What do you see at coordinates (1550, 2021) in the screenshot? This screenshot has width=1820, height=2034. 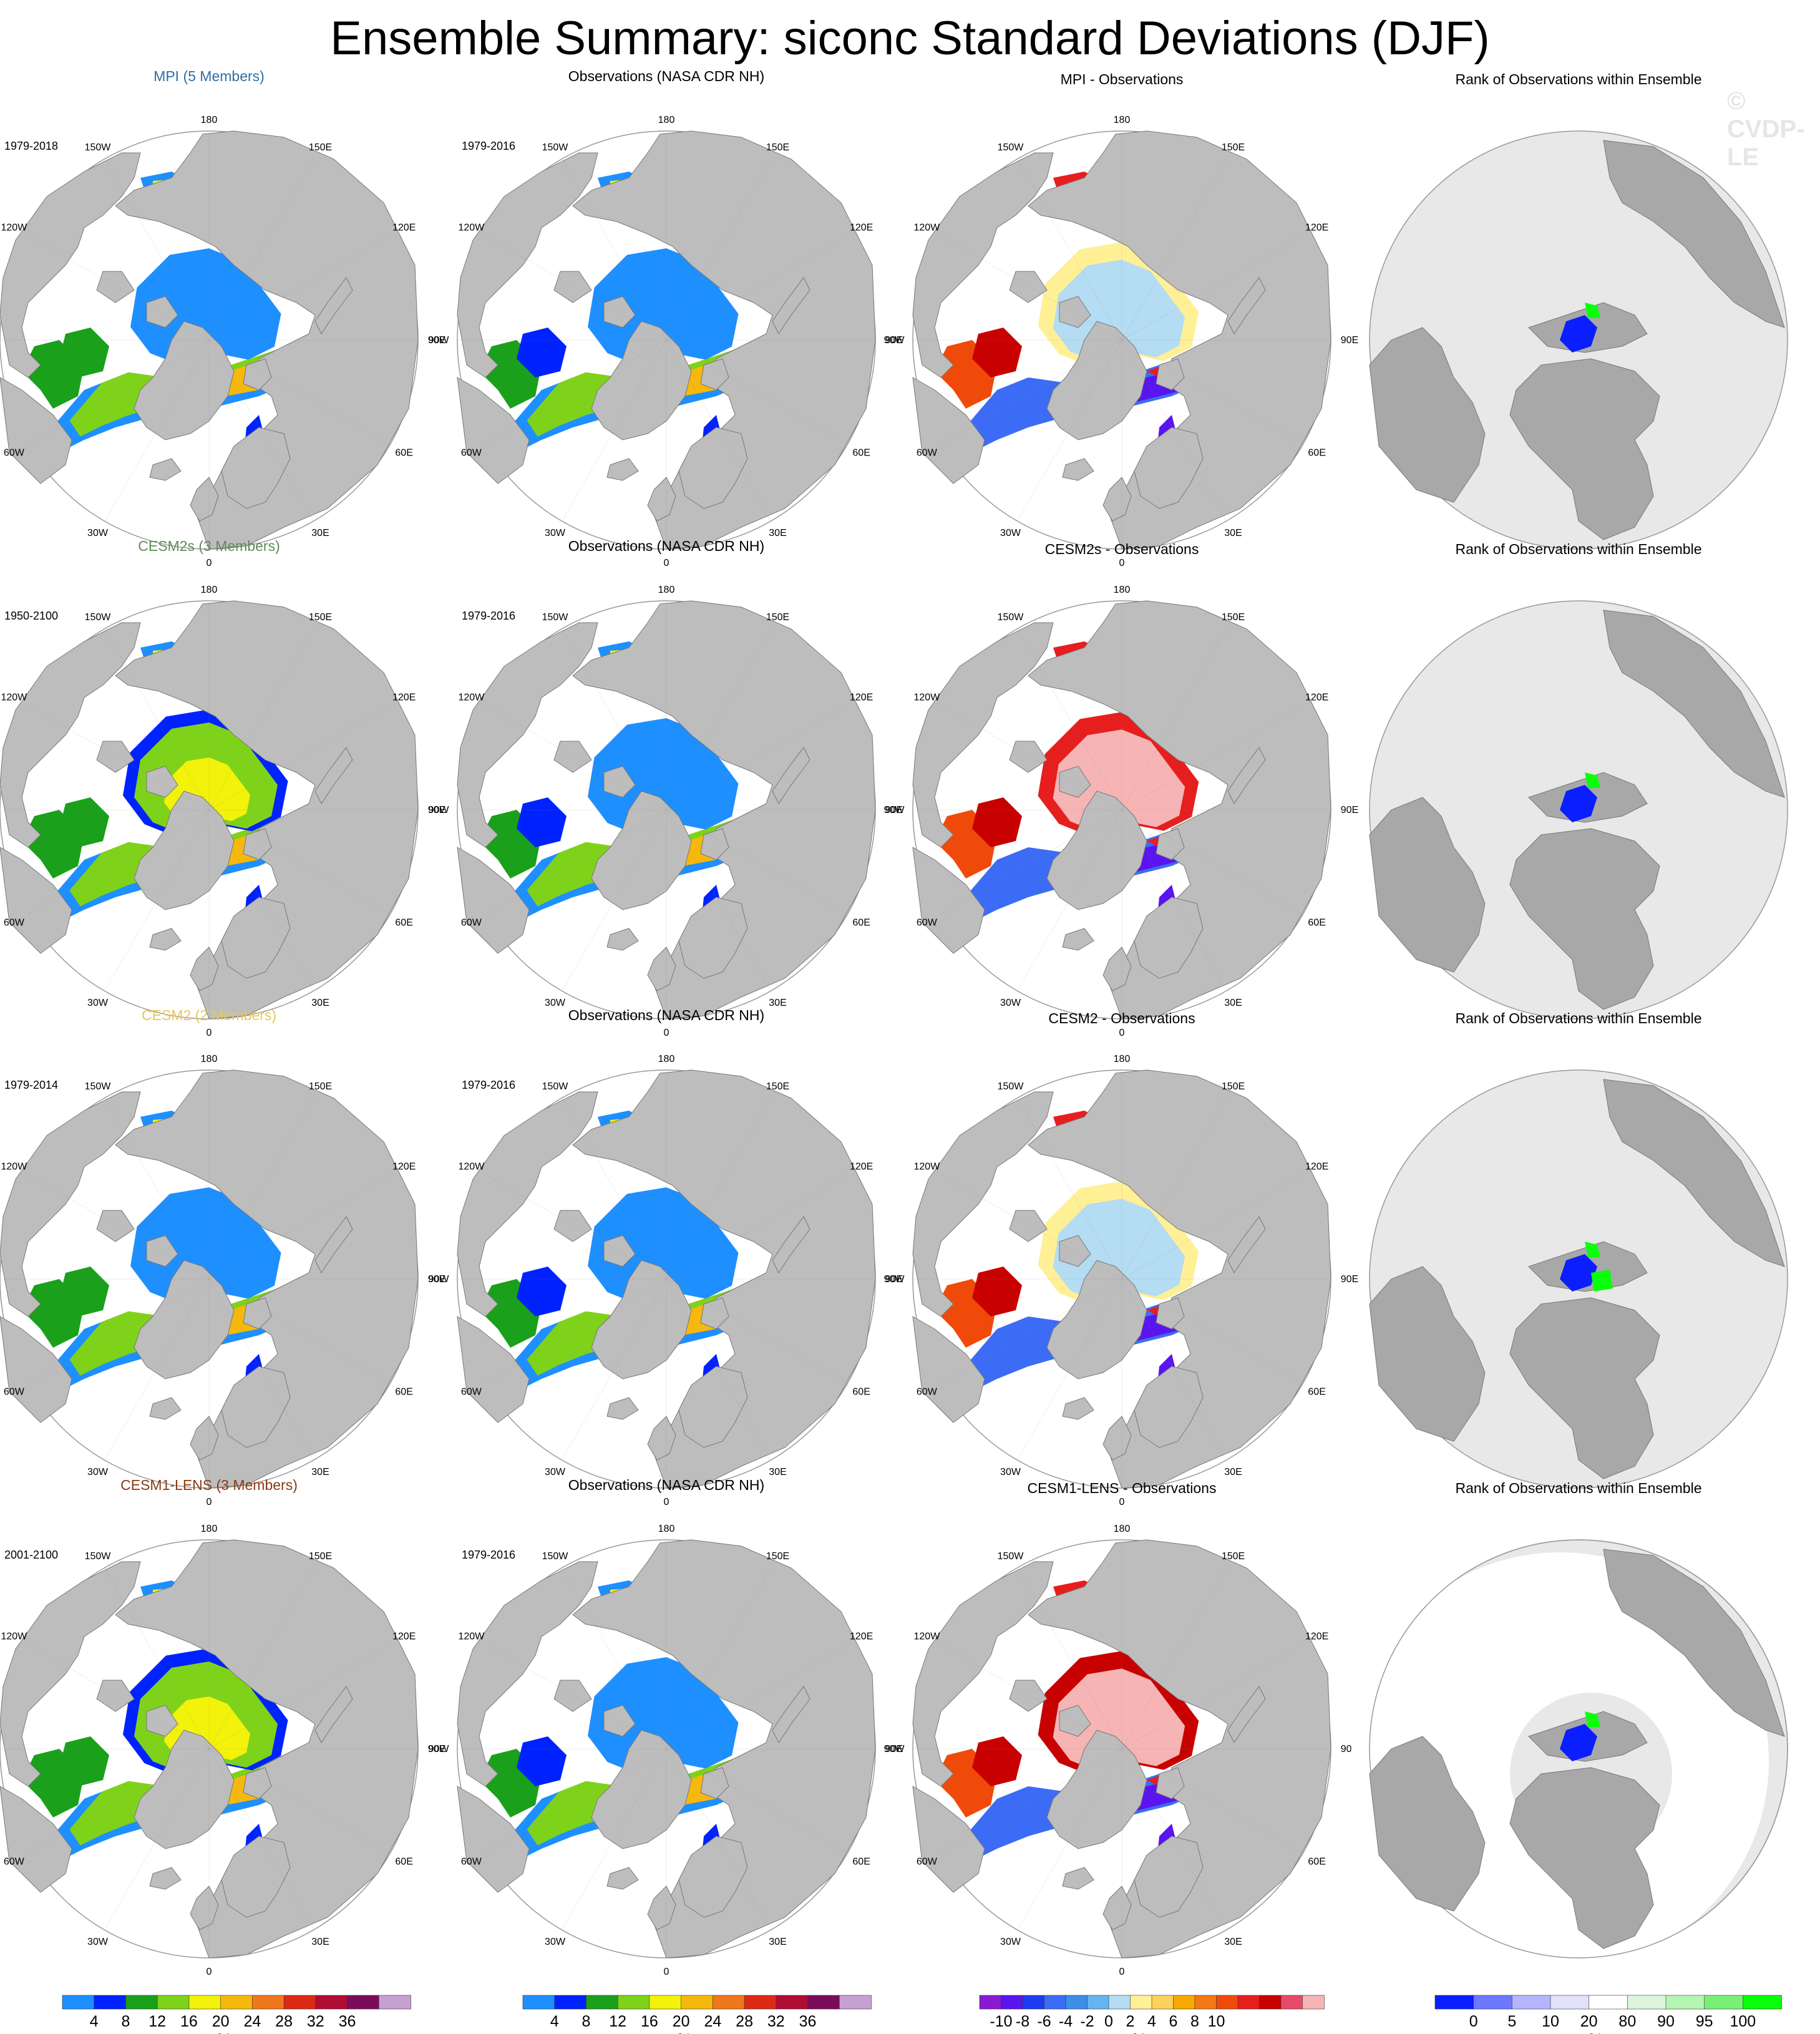 I see `colorbar-tick-label: 10` at bounding box center [1550, 2021].